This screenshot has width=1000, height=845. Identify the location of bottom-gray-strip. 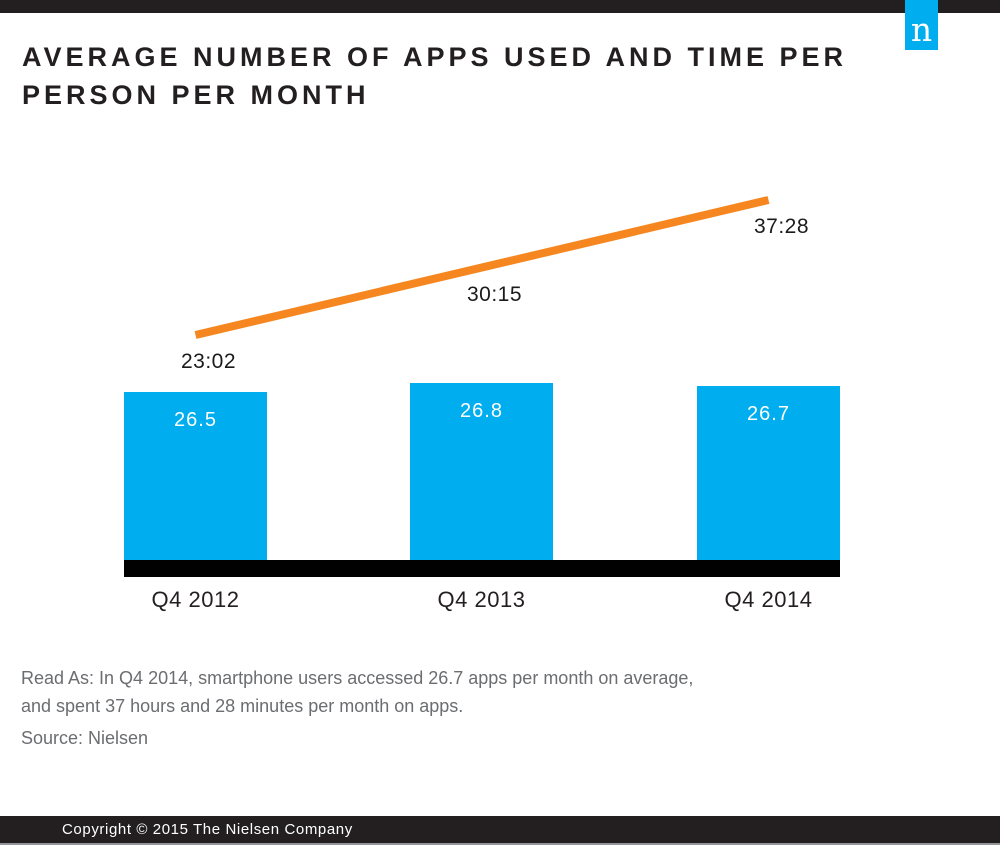
(500, 844).